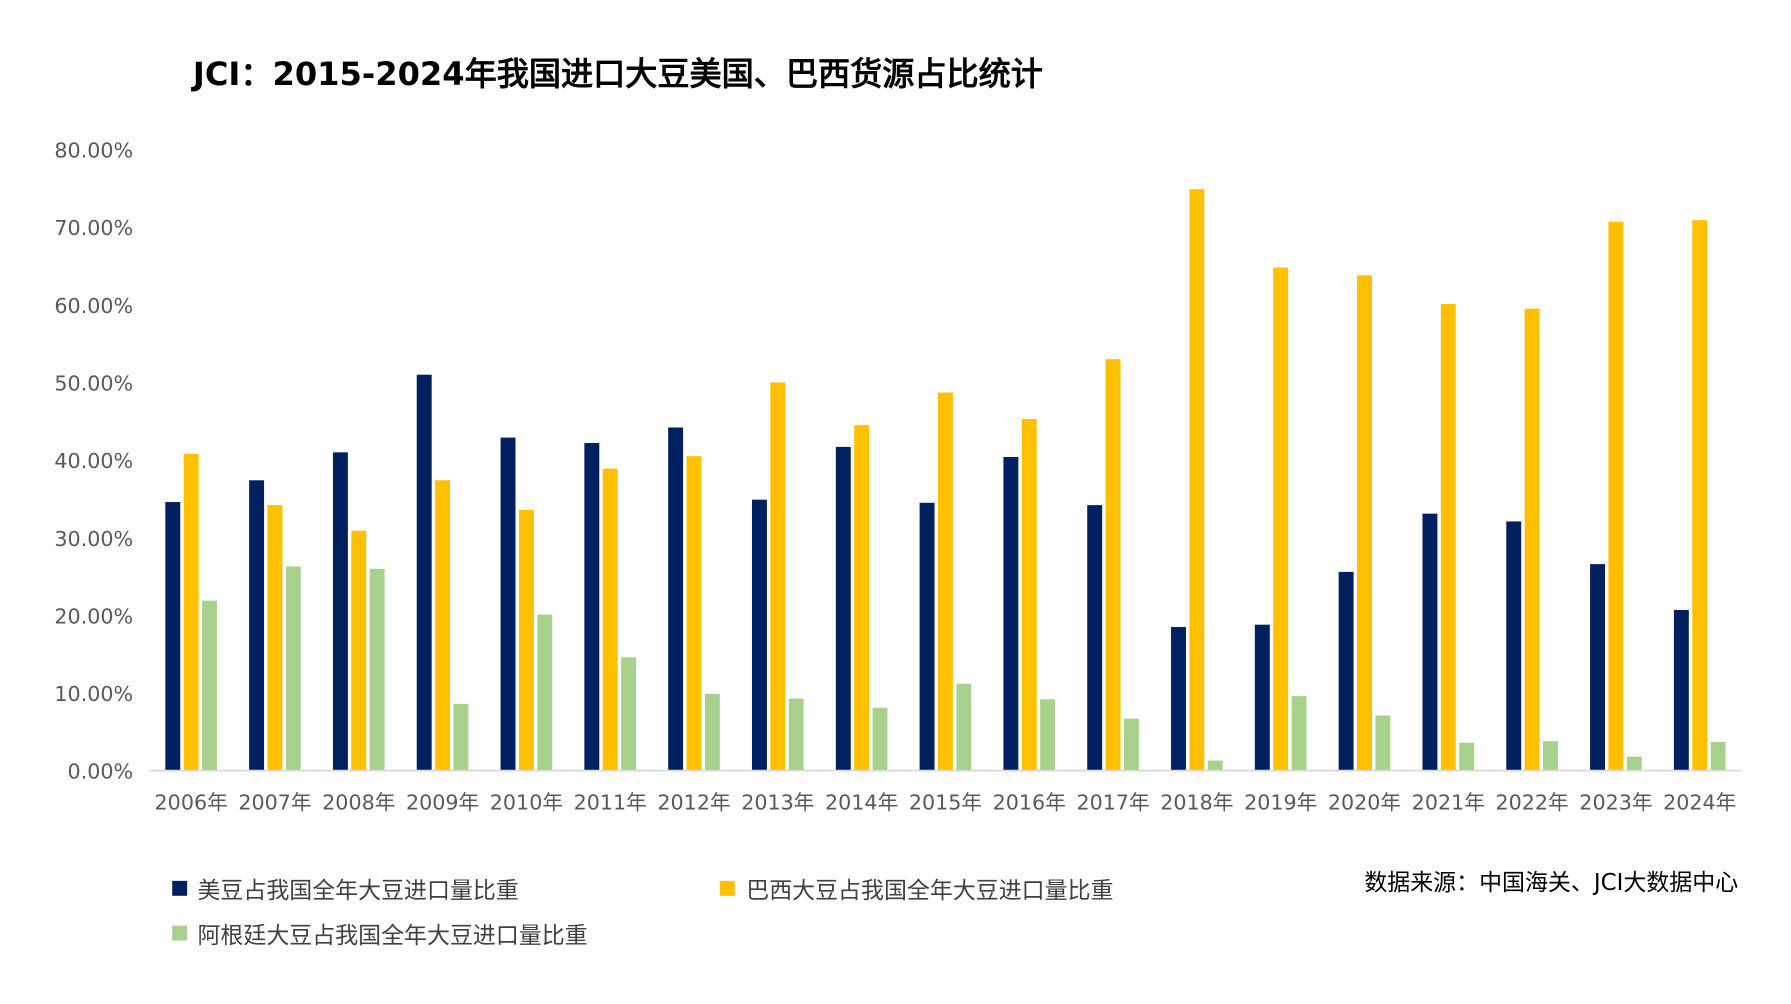 The height and width of the screenshot is (1004, 1791). Describe the element at coordinates (359, 650) in the screenshot. I see `bar-brazil-2008年` at that location.